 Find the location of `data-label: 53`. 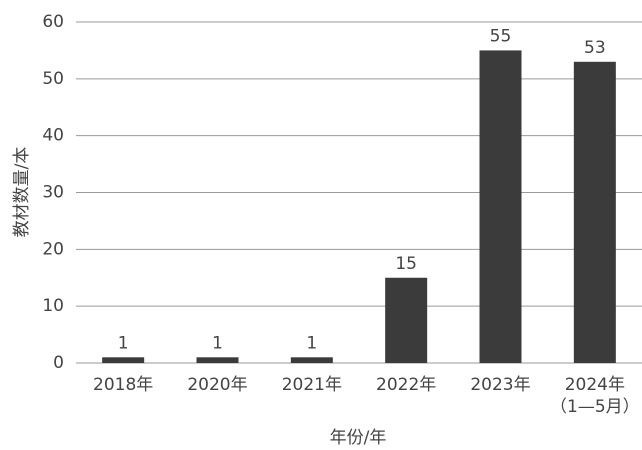

data-label: 53 is located at coordinates (595, 48).